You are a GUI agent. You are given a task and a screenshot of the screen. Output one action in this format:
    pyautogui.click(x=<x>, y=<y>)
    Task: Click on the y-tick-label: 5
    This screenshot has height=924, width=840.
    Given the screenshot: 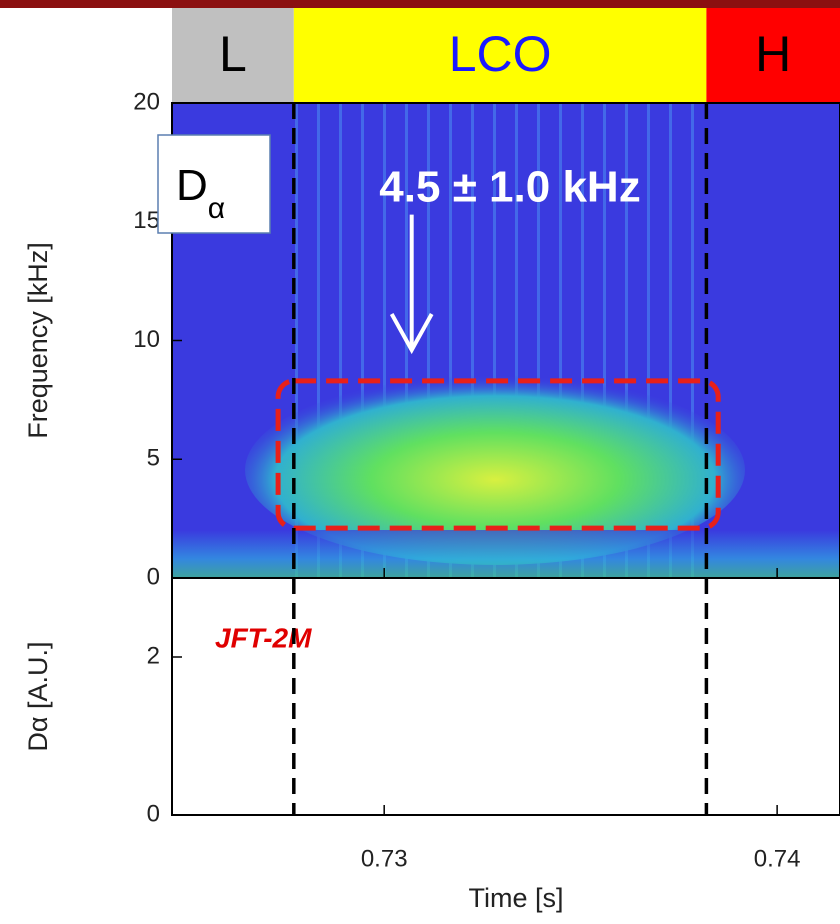 What is the action you would take?
    pyautogui.click(x=153, y=458)
    